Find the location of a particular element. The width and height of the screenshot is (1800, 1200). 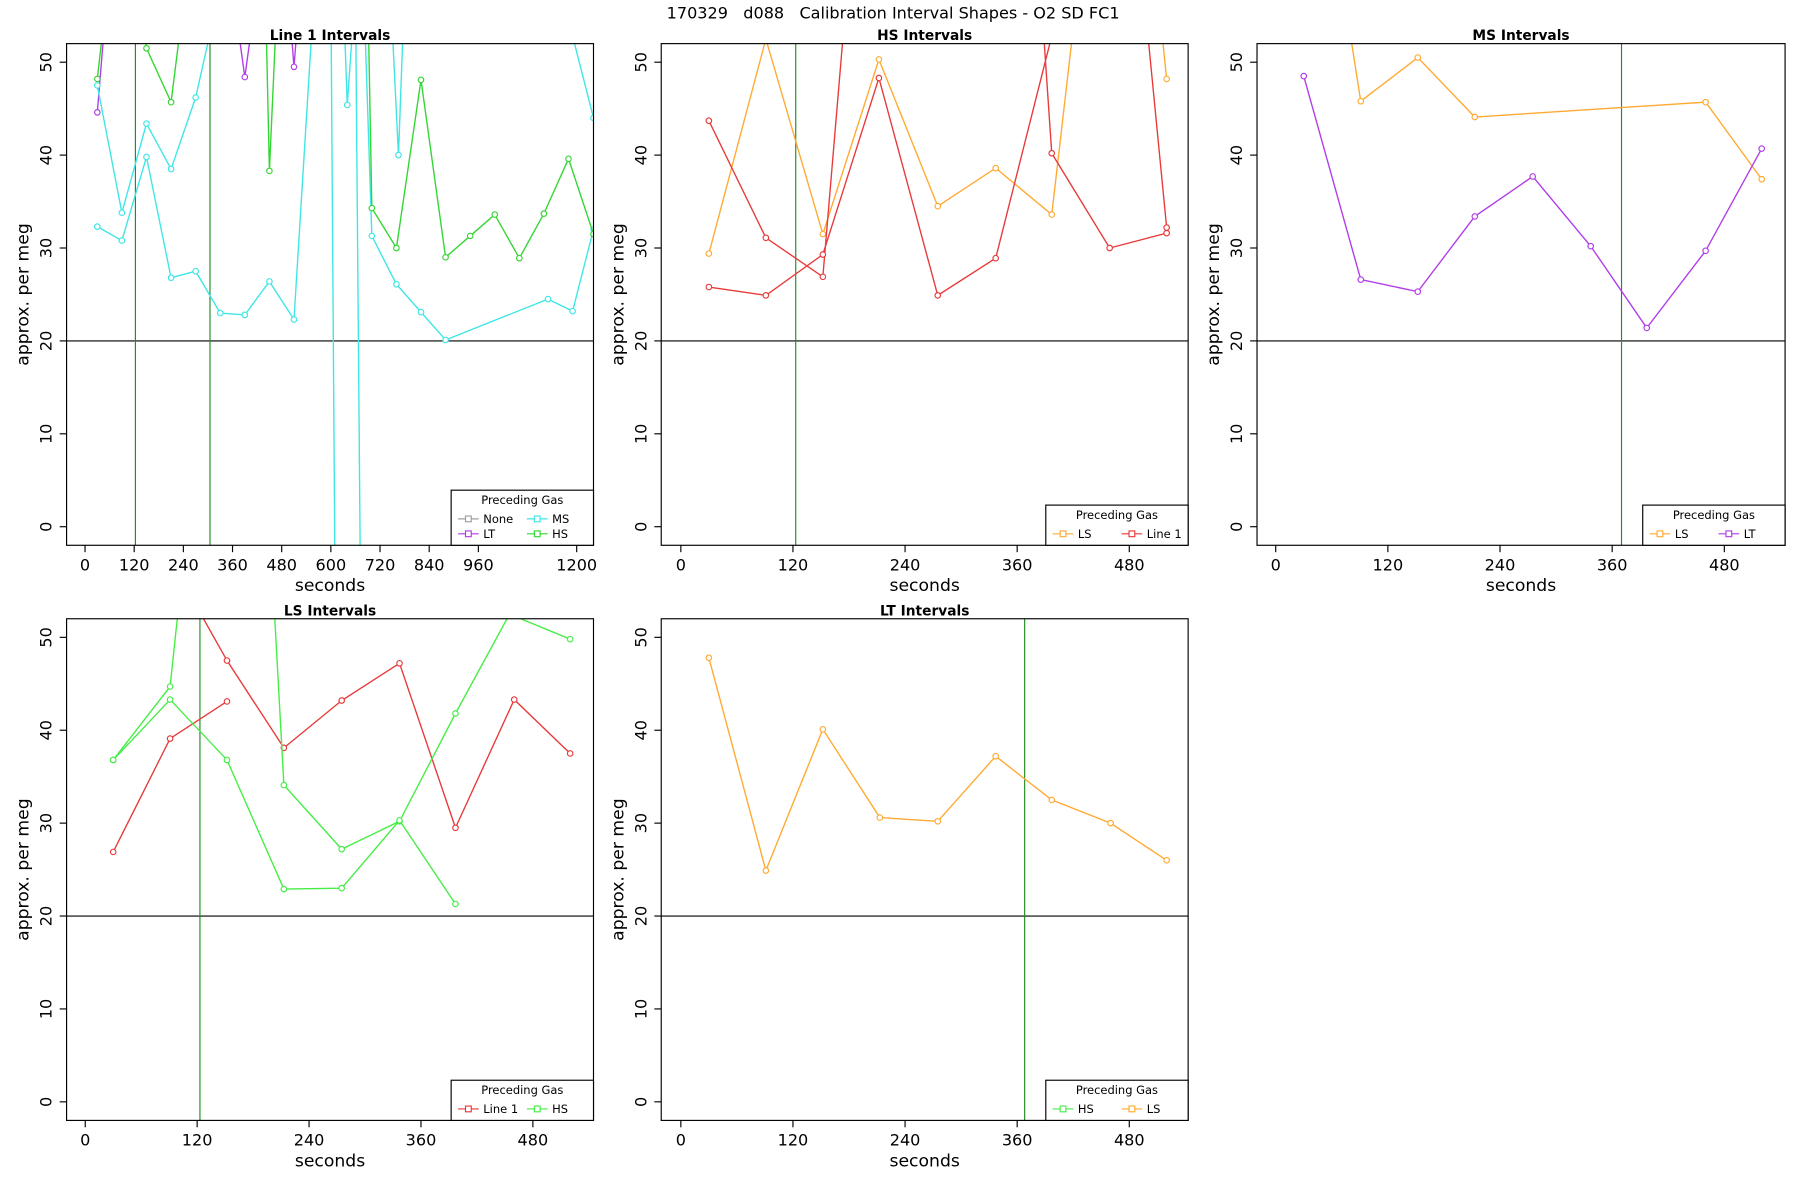

legend-label: MS is located at coordinates (560, 519).